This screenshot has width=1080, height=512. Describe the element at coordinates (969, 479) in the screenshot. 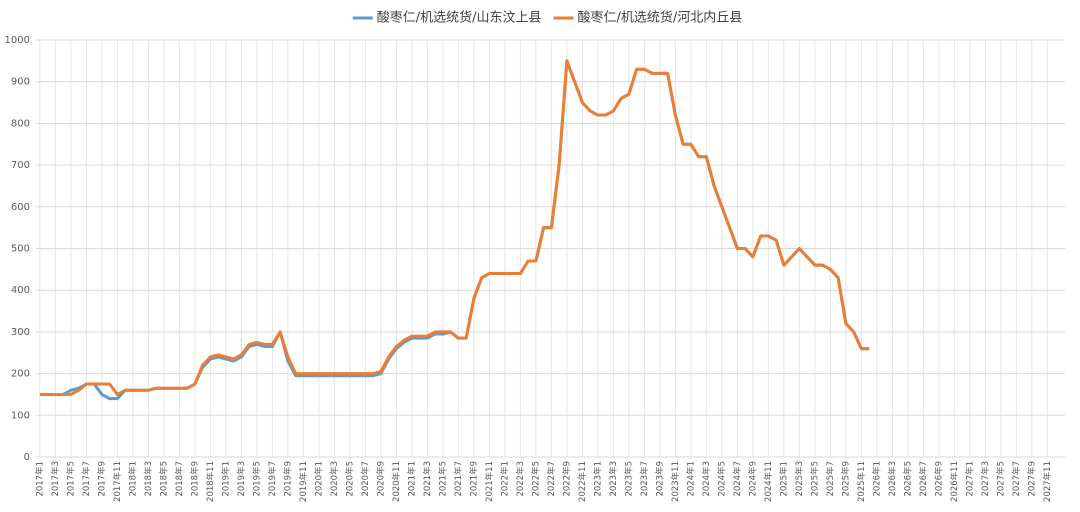

I see `x-tick-label: 2027年1` at that location.